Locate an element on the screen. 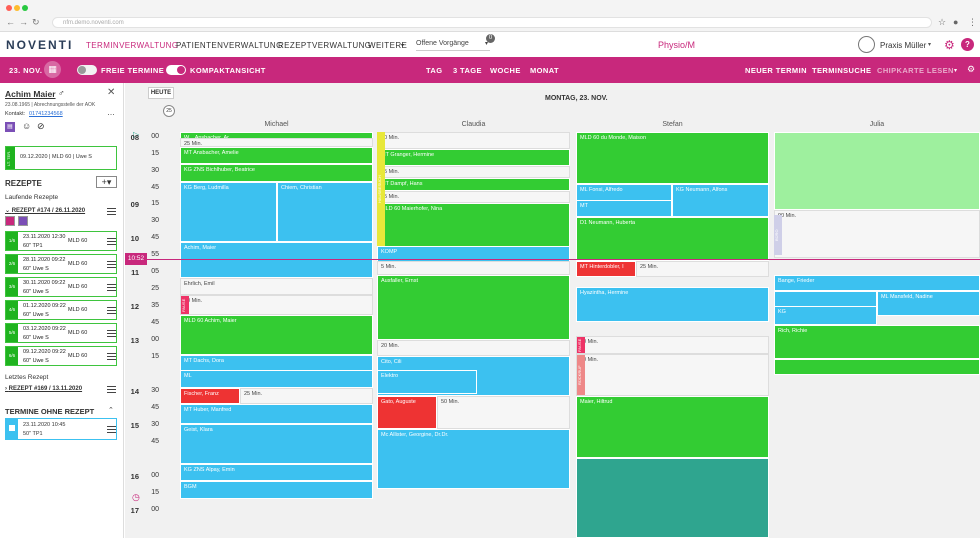  prescription-row: 4/6 01.12.2020 09:22 60" Uwe S MLD 60 is located at coordinates (61, 310).